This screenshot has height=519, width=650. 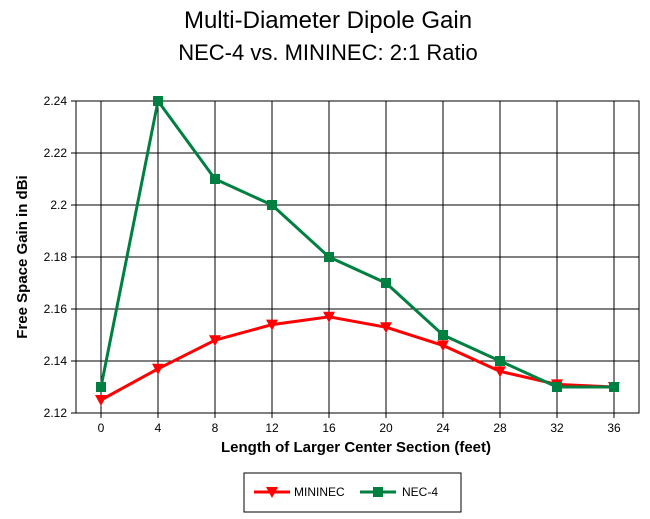 I want to click on x-tick-label: 12, so click(x=272, y=428).